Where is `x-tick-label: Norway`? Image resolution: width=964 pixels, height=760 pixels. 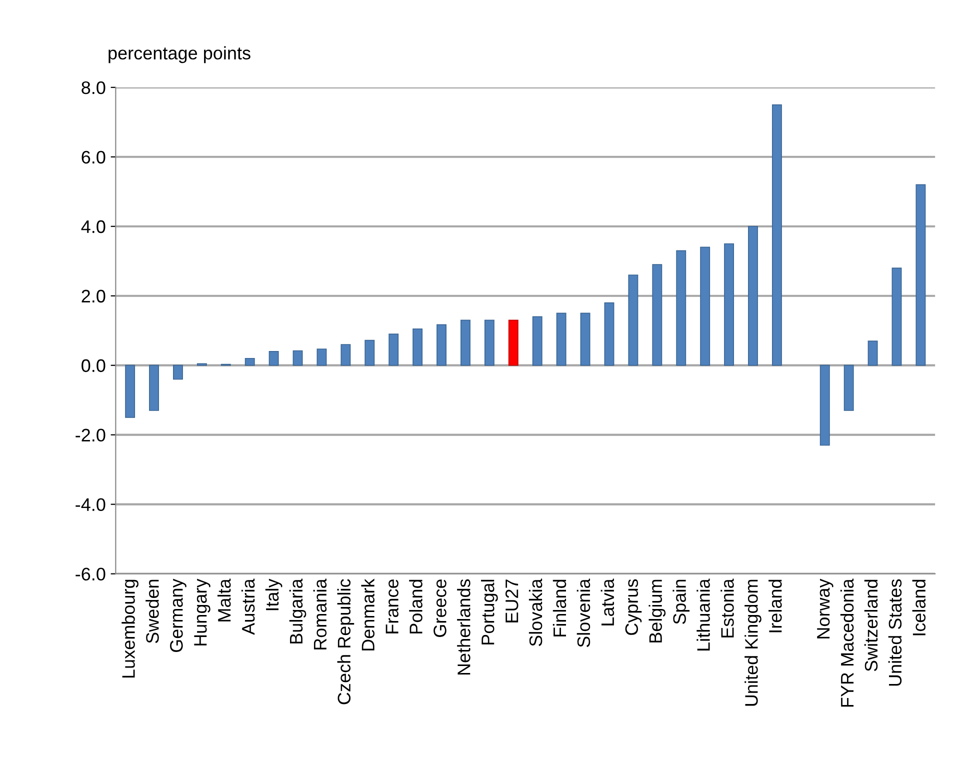 x-tick-label: Norway is located at coordinates (825, 608).